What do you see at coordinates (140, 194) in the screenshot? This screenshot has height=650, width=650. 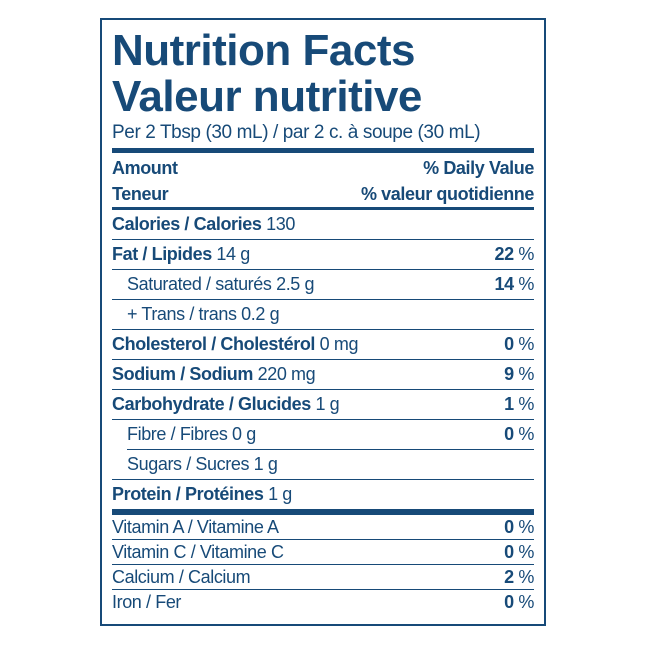 I see `teneur-header: Teneur` at bounding box center [140, 194].